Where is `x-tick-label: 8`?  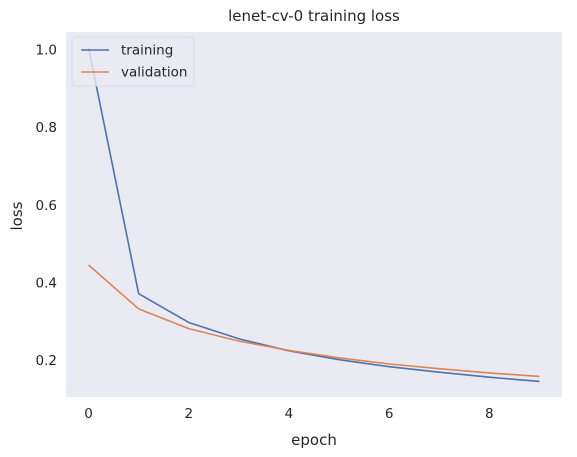
x-tick-label: 8 is located at coordinates (489, 414).